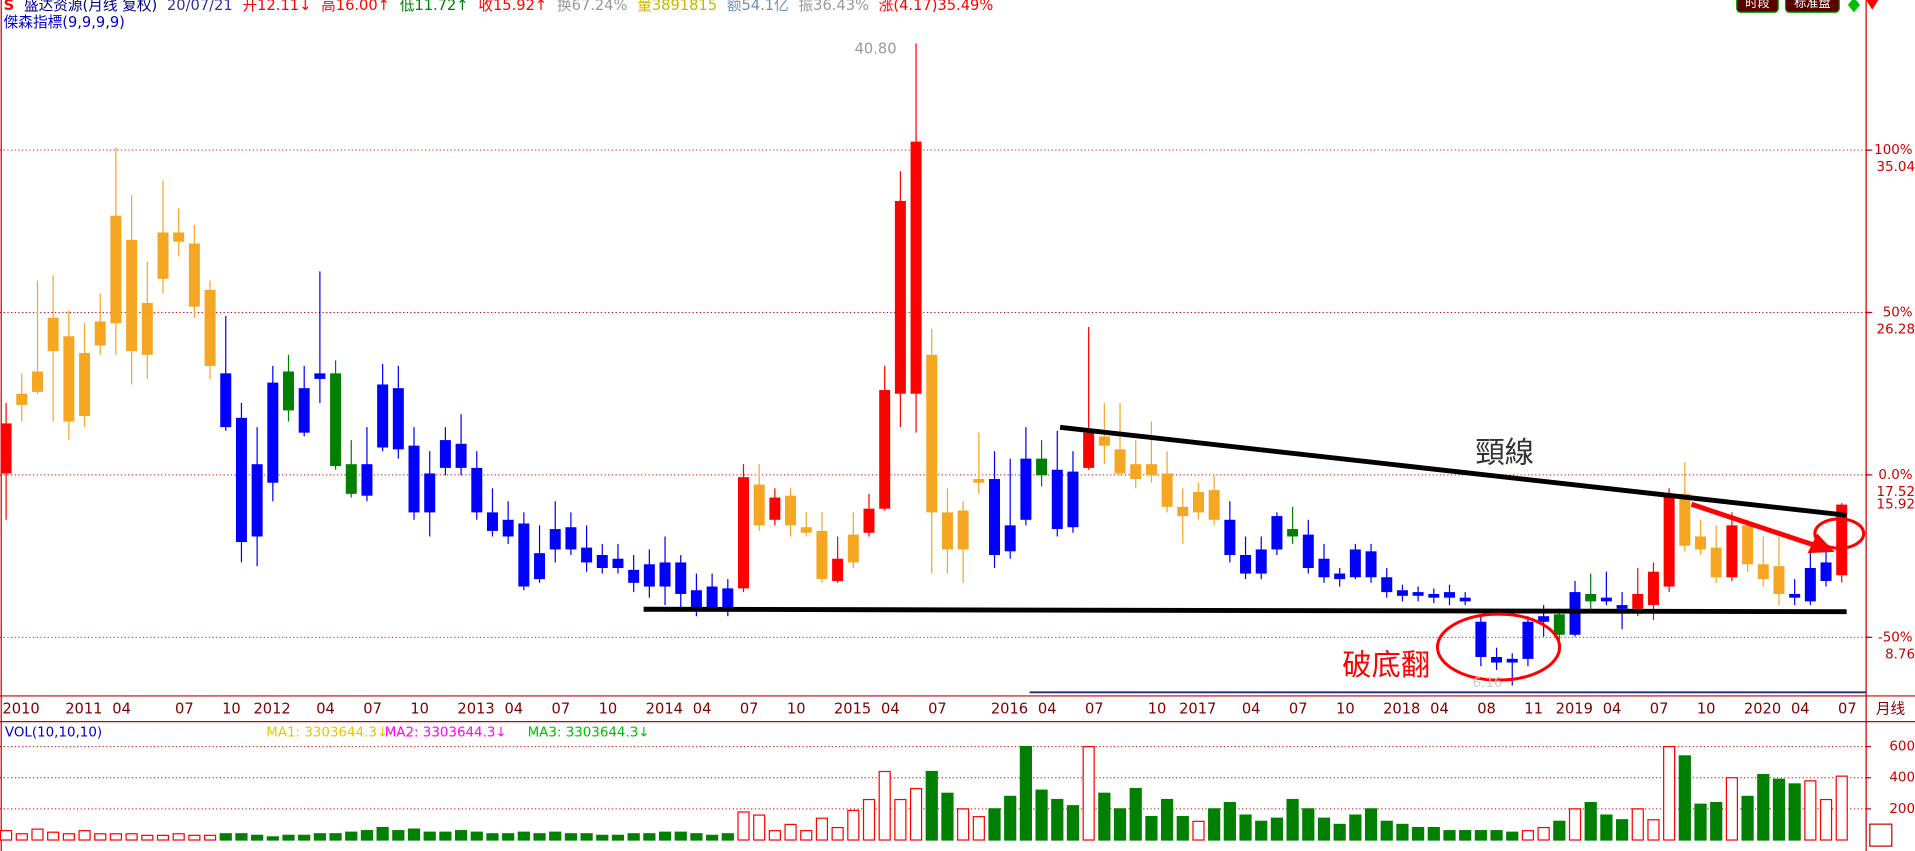 The height and width of the screenshot is (851, 1915). I want to click on volume-tick-label: 200, so click(1902, 809).